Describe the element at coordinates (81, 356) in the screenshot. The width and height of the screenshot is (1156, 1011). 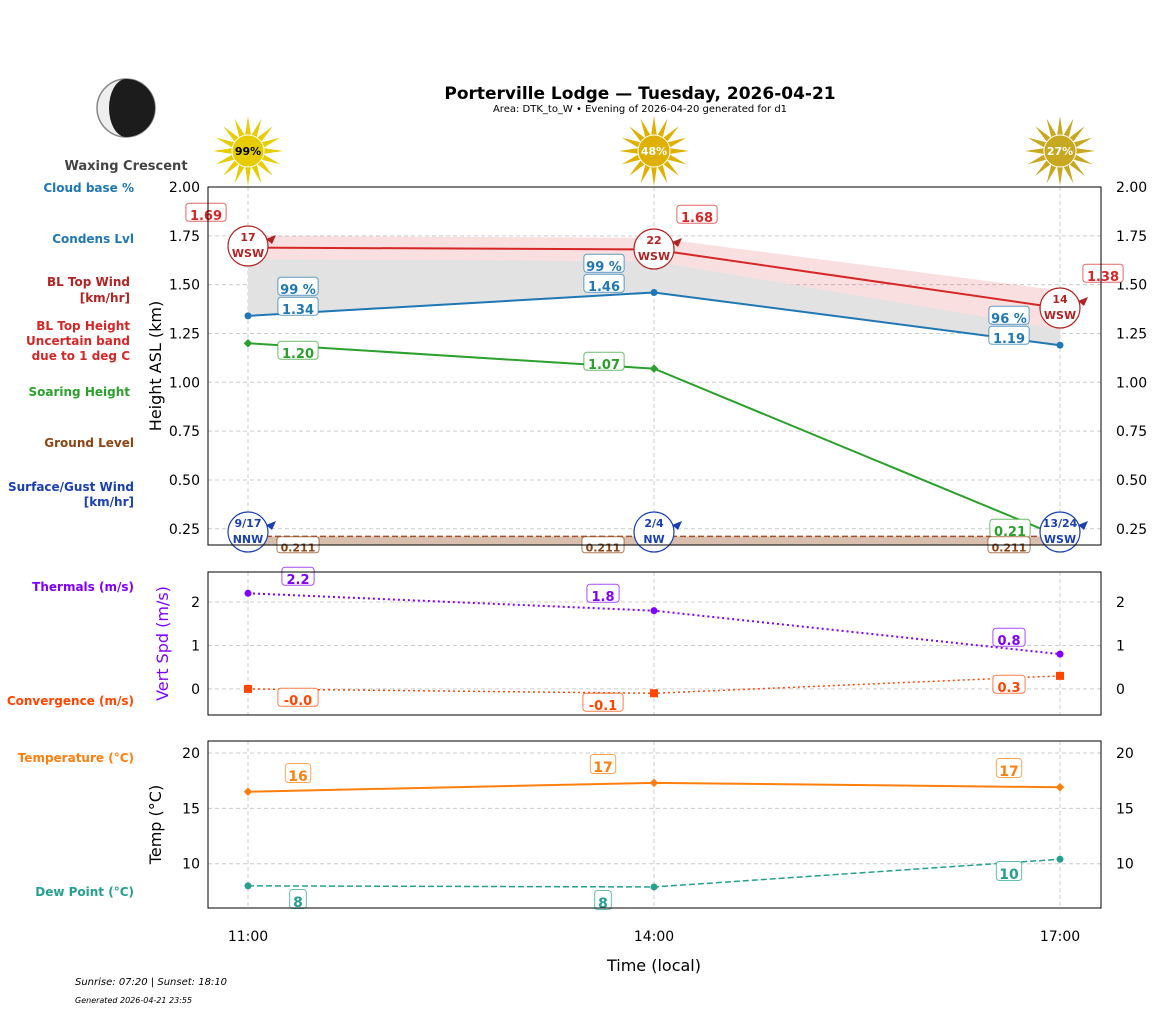
I see `label-bl-band-2: due to 1 deg C` at that location.